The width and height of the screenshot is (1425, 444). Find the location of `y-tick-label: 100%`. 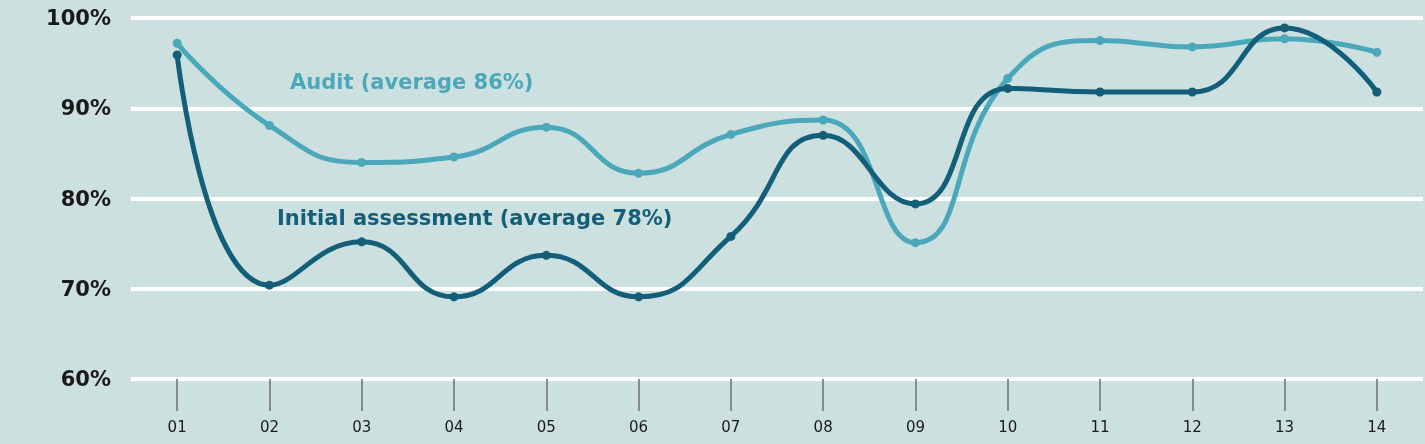

y-tick-label: 100% is located at coordinates (78, 18).